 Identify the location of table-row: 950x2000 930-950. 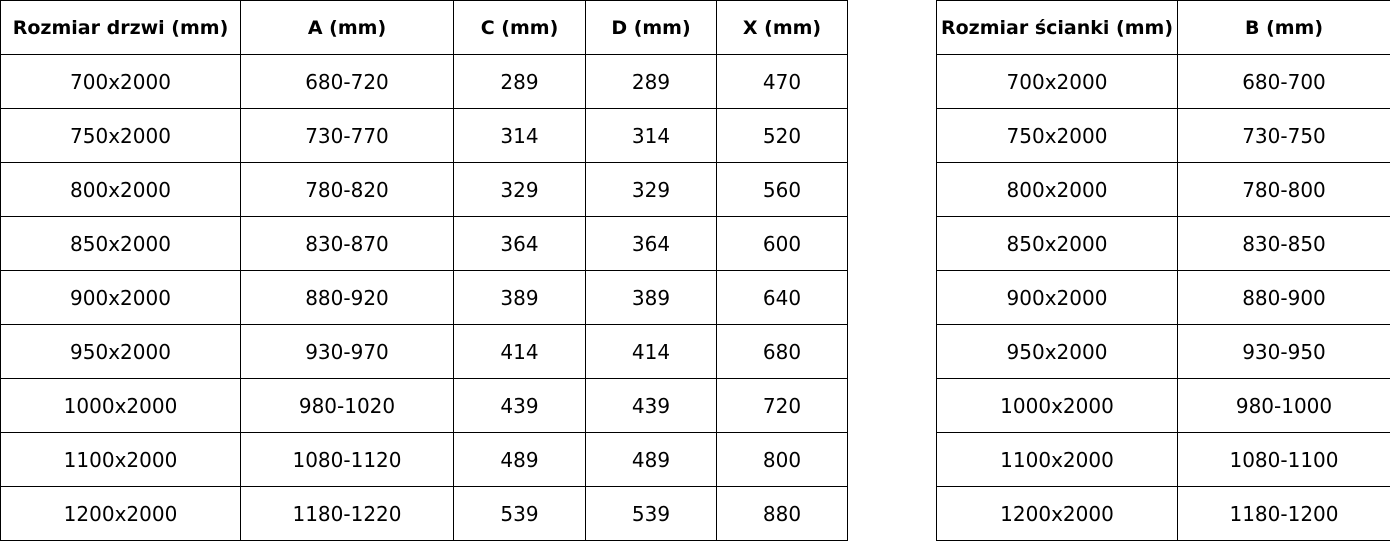
(1163, 351).